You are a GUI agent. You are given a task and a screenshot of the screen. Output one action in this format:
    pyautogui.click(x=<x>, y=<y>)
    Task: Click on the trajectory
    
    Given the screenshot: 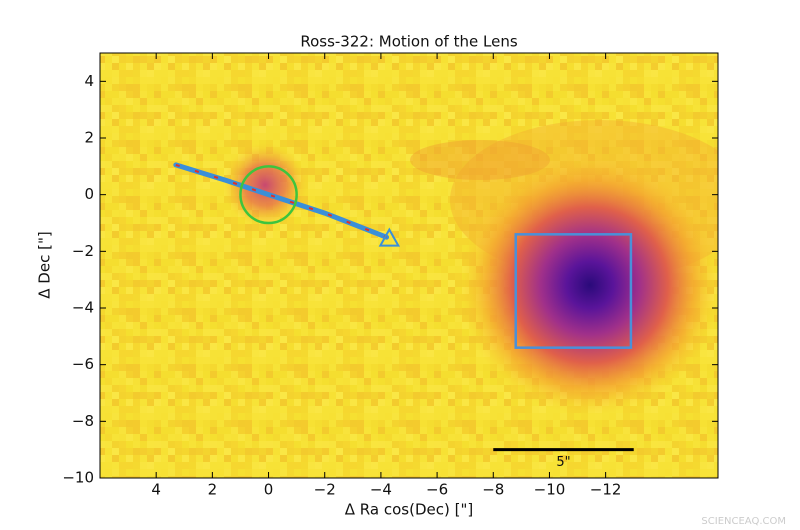 What is the action you would take?
    pyautogui.click(x=281, y=201)
    